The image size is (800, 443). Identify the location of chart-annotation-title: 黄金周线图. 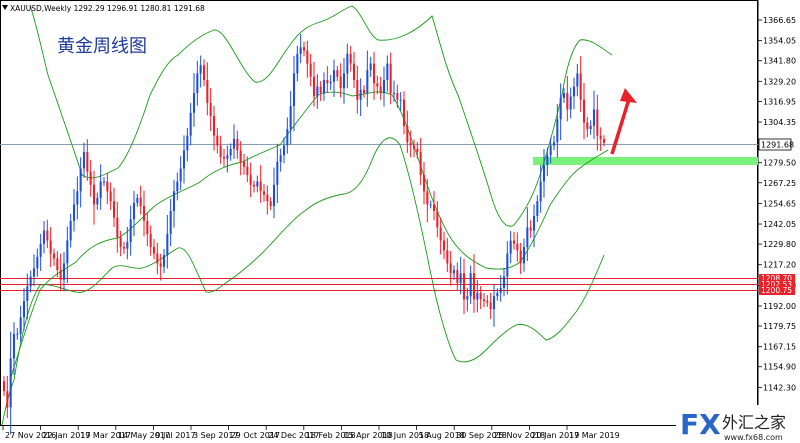
(102, 46).